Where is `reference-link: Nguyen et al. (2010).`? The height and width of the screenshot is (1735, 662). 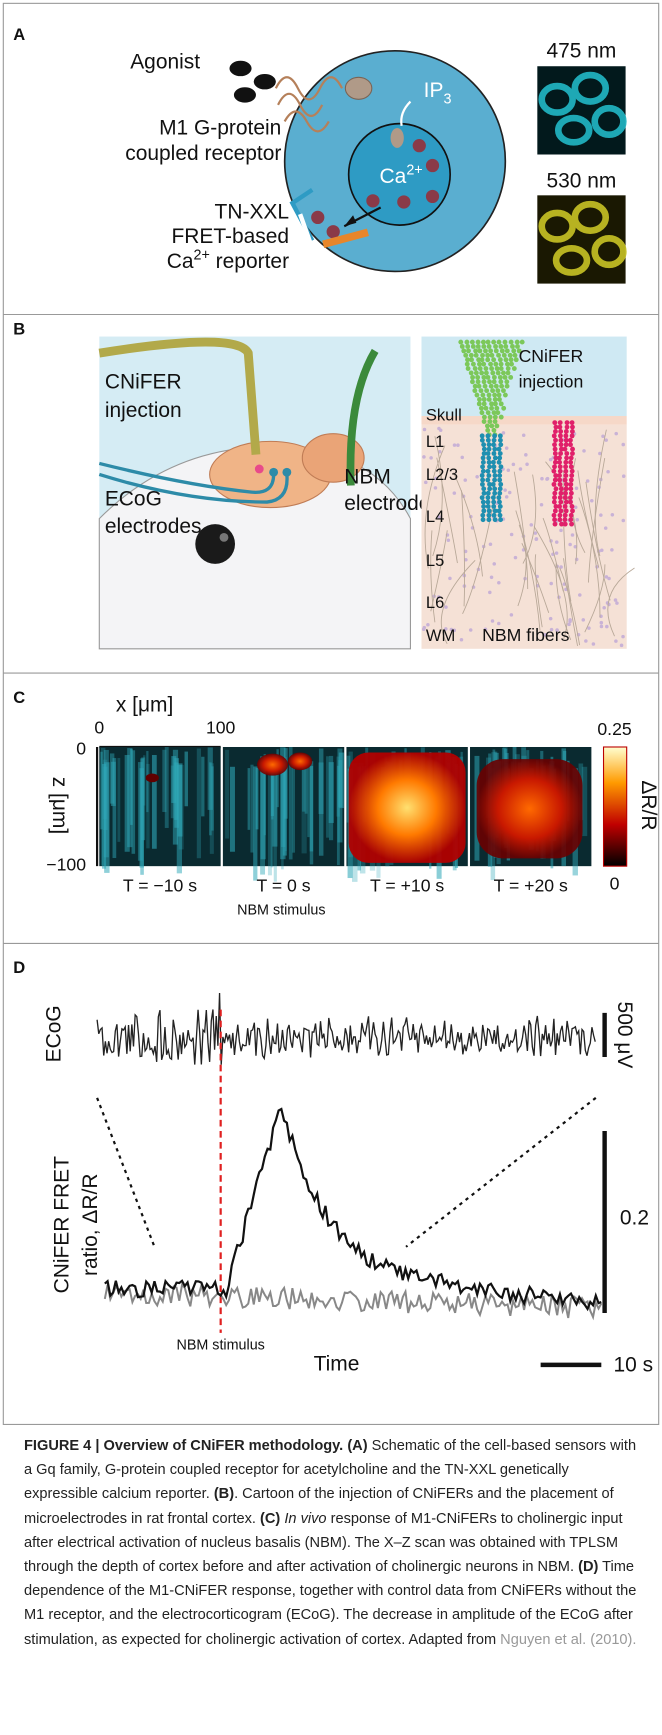
reference-link: Nguyen et al. (2010). is located at coordinates (568, 1639).